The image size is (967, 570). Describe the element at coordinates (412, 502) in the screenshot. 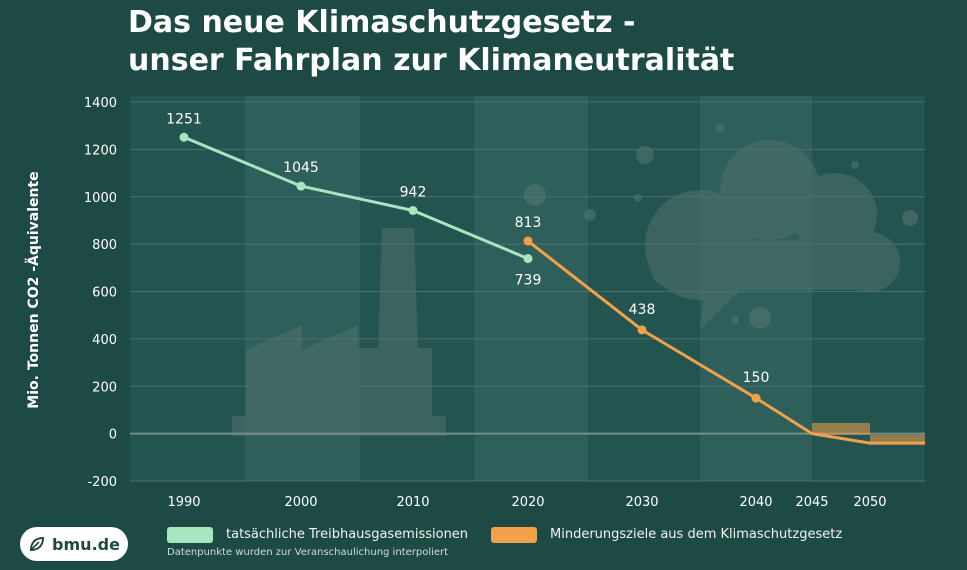

I see `x-tick-label: 2010` at that location.